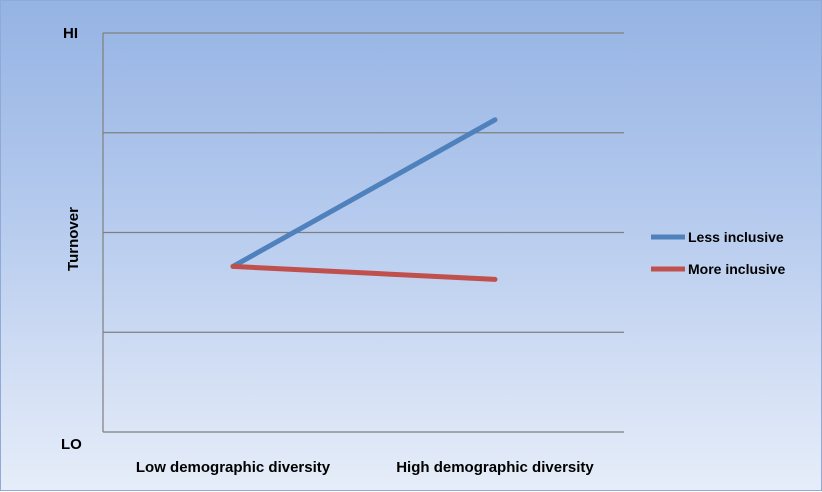 The height and width of the screenshot is (492, 822). I want to click on legend-label-less-inclusive: Less inclusive, so click(736, 237).